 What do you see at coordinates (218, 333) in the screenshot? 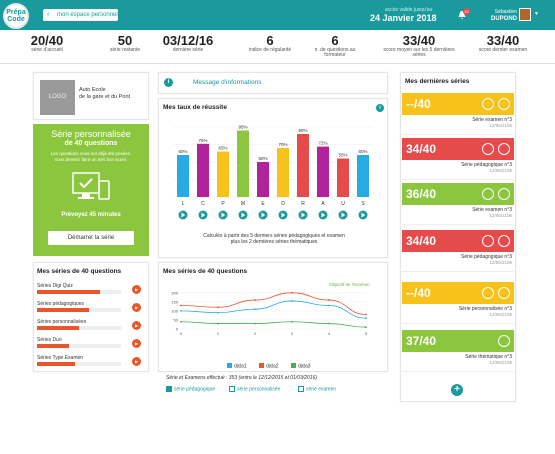
I see `x-tick-label: 1` at bounding box center [218, 333].